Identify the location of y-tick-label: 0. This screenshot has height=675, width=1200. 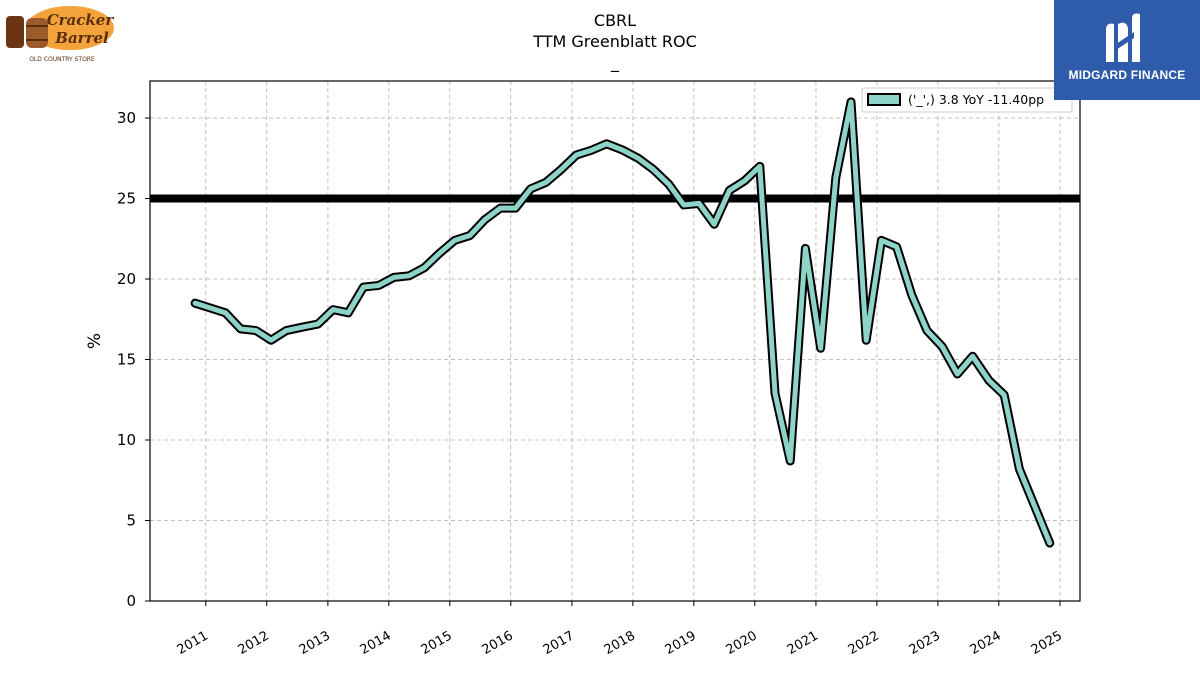
(131, 601).